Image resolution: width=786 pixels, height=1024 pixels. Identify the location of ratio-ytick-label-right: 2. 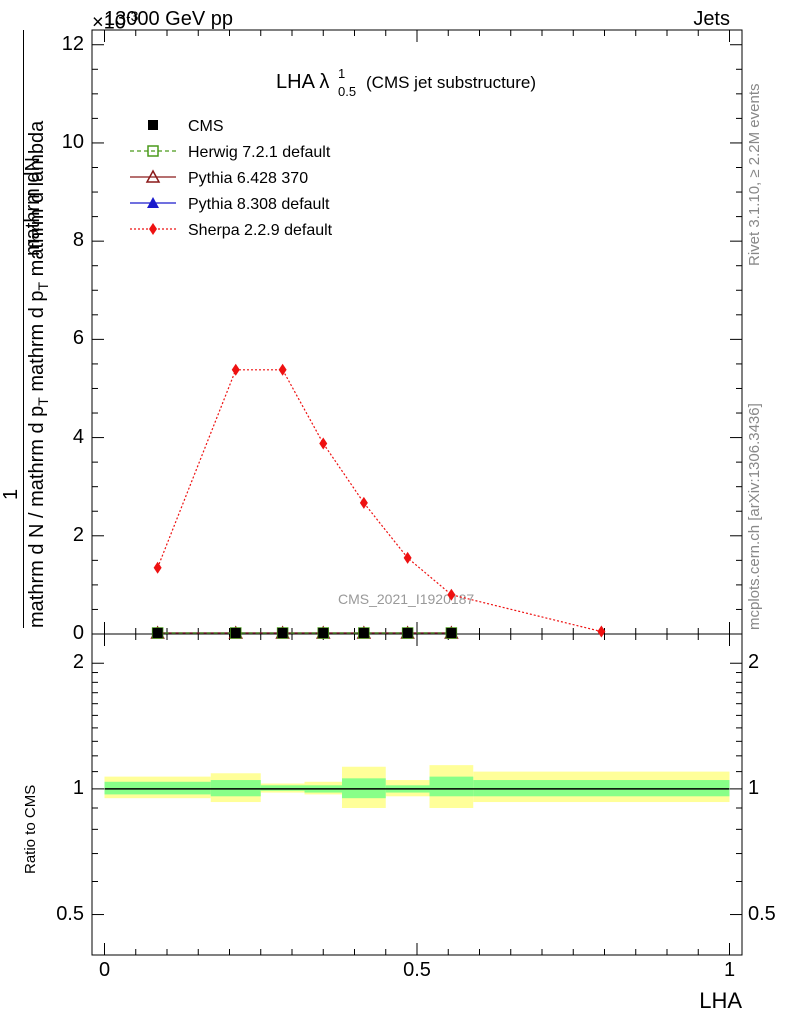
(754, 662).